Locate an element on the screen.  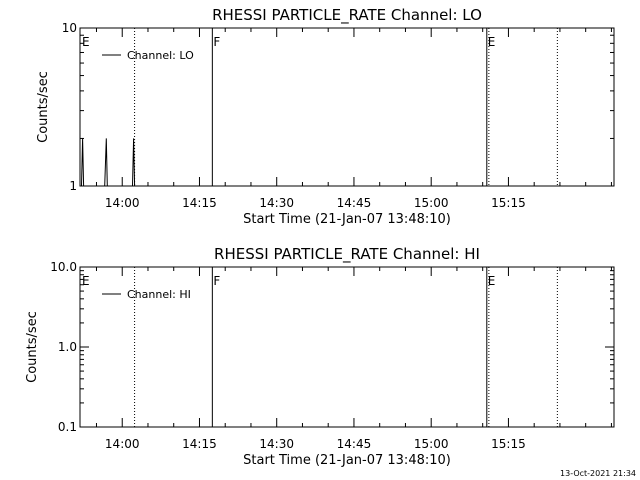
y-tick-label: 0.1 is located at coordinates (67, 427).